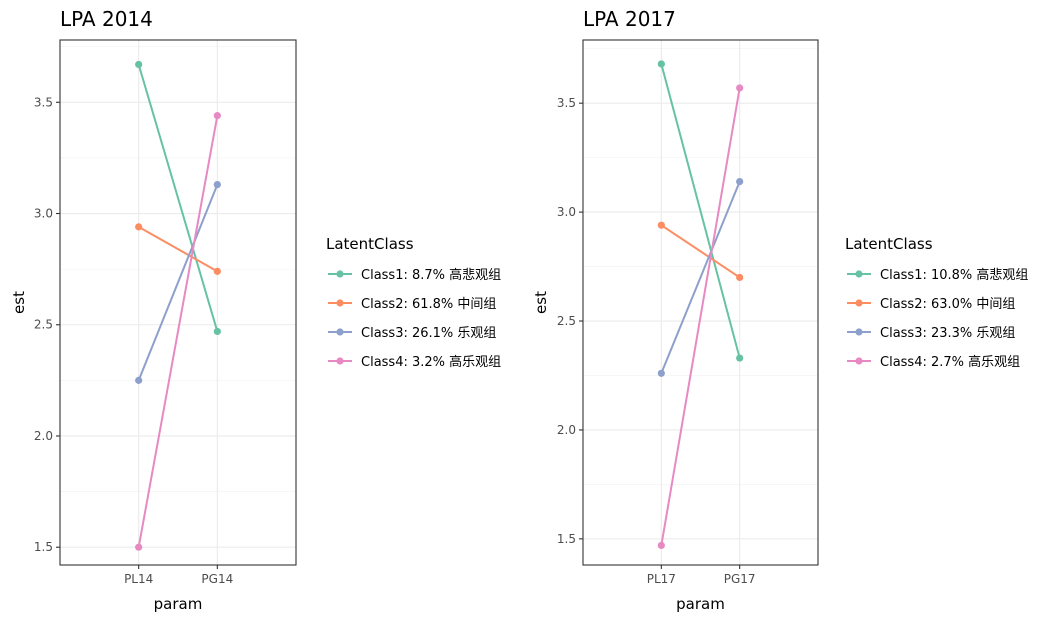  Describe the element at coordinates (950, 362) in the screenshot. I see `legend-label: Class4: 2.7% 高乐观组` at that location.